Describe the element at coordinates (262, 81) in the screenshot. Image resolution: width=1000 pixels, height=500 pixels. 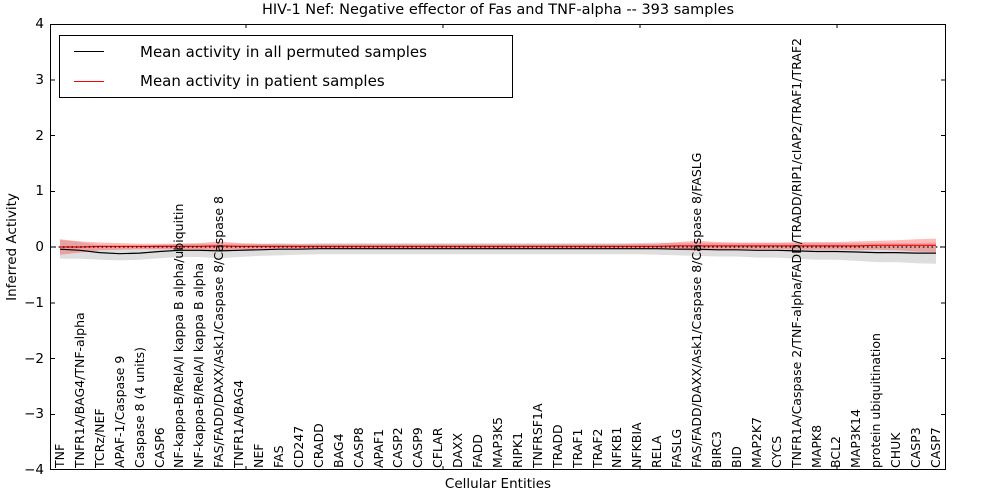
I see `legend-label-patient: Mean activity in patient samples` at that location.